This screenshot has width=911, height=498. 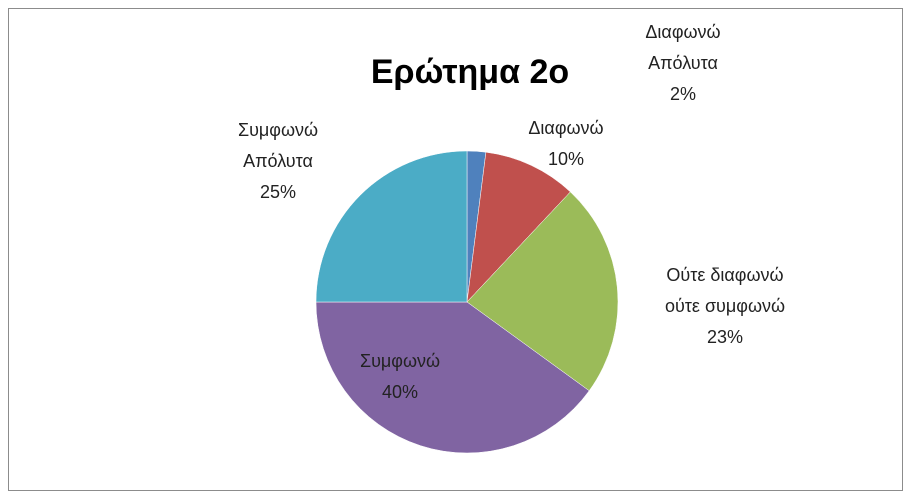 What do you see at coordinates (400, 392) in the screenshot?
I see `value-label: 40%` at bounding box center [400, 392].